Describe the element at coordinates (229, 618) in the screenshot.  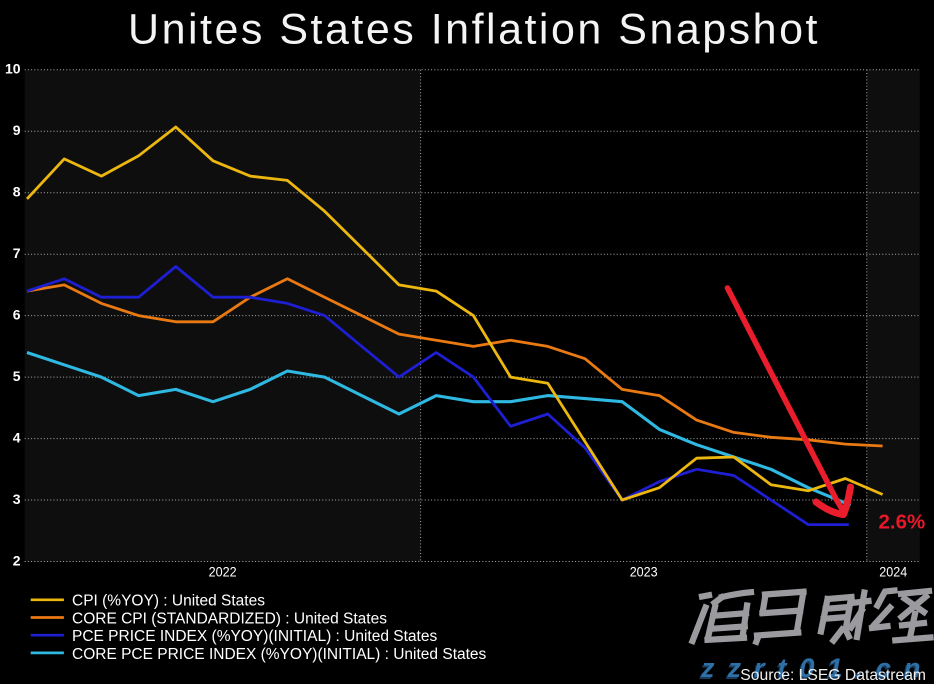
I see `svg-text:CORE CPI (STANDARDIZED) : Unit: CORE CPI (STANDARDIZED) : United States` at that location.